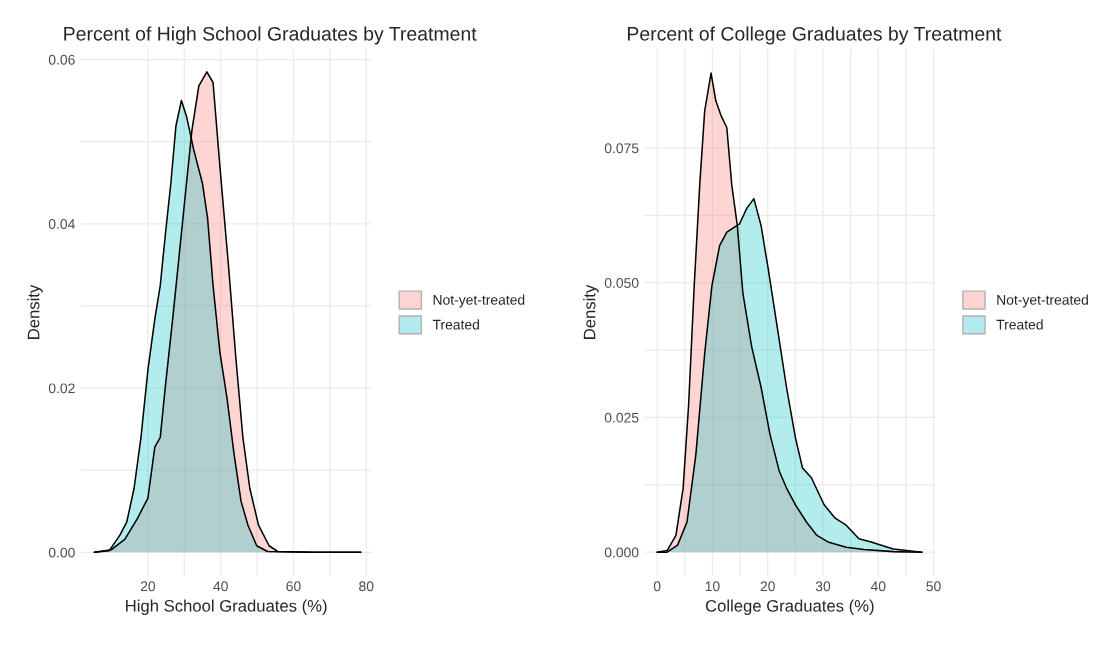 This screenshot has height=651, width=1114. What do you see at coordinates (621, 552) in the screenshot?
I see `y-tick-label: 0.000` at bounding box center [621, 552].